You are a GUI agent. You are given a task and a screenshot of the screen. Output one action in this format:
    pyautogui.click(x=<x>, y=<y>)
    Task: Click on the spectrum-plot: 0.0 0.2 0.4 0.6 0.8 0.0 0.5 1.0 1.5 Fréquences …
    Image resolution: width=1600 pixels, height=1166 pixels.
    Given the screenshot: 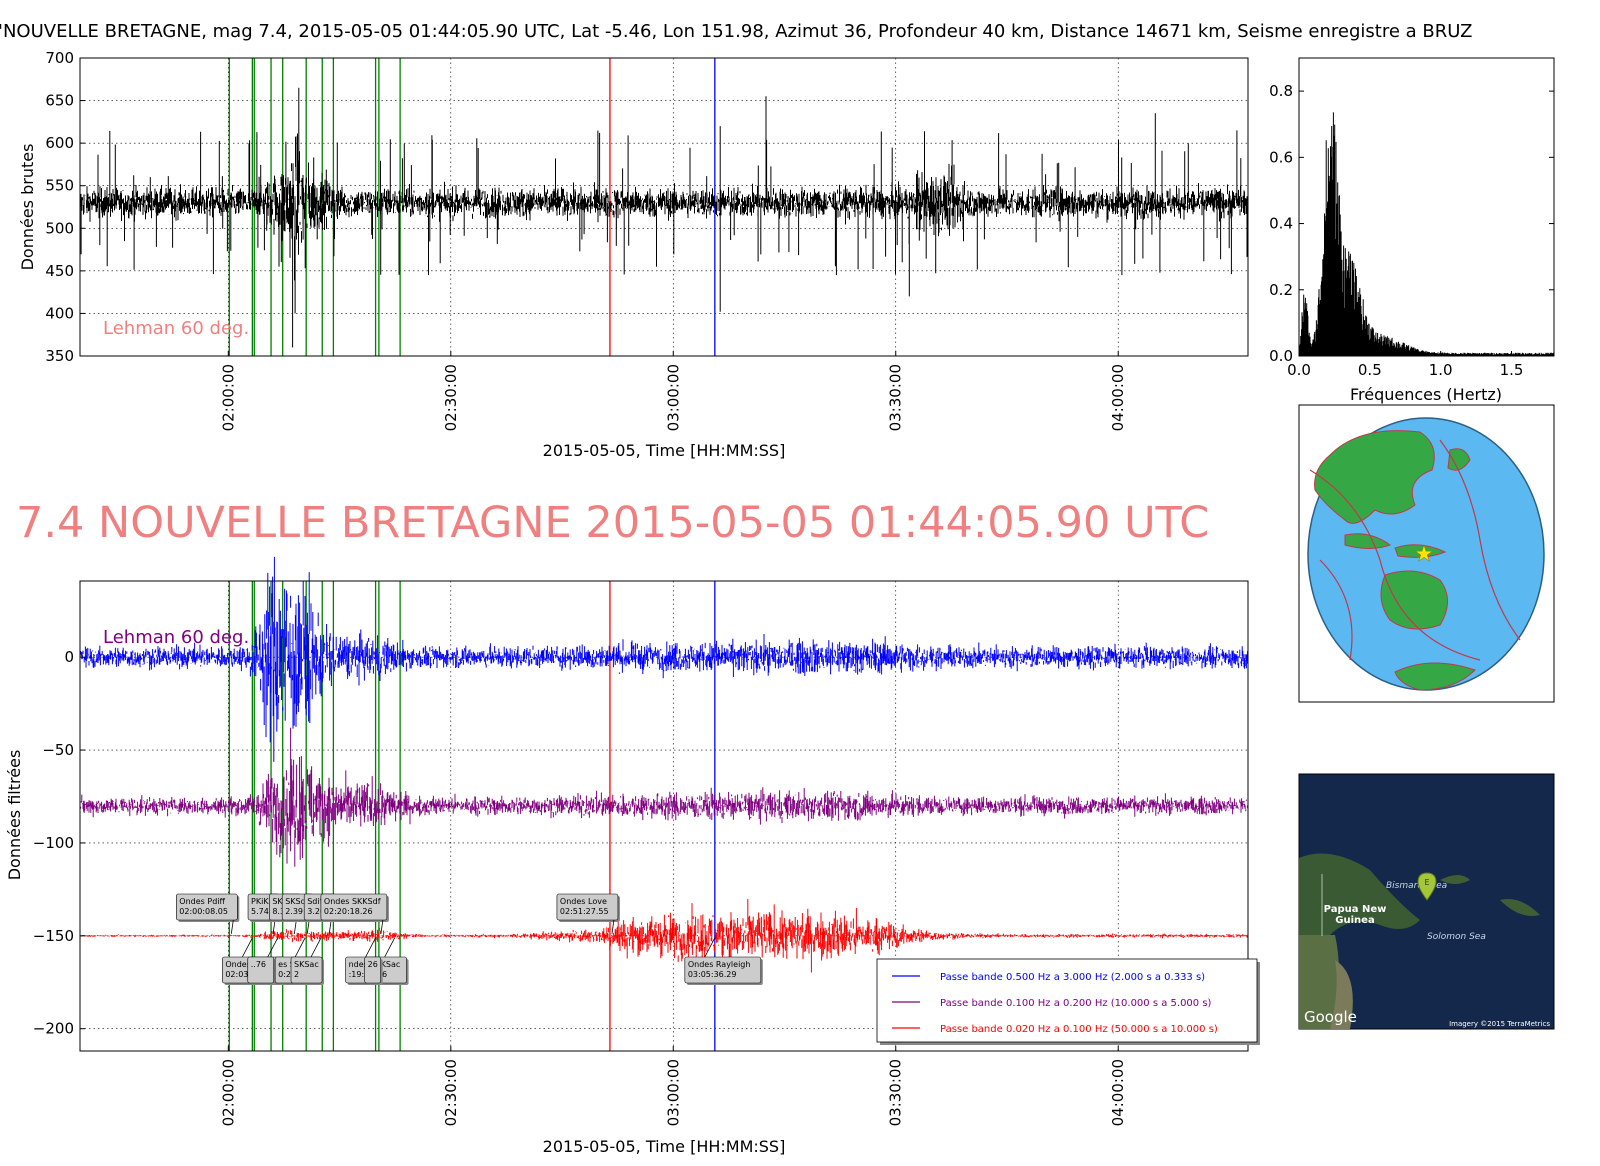 What is the action you would take?
    pyautogui.click(x=1412, y=230)
    